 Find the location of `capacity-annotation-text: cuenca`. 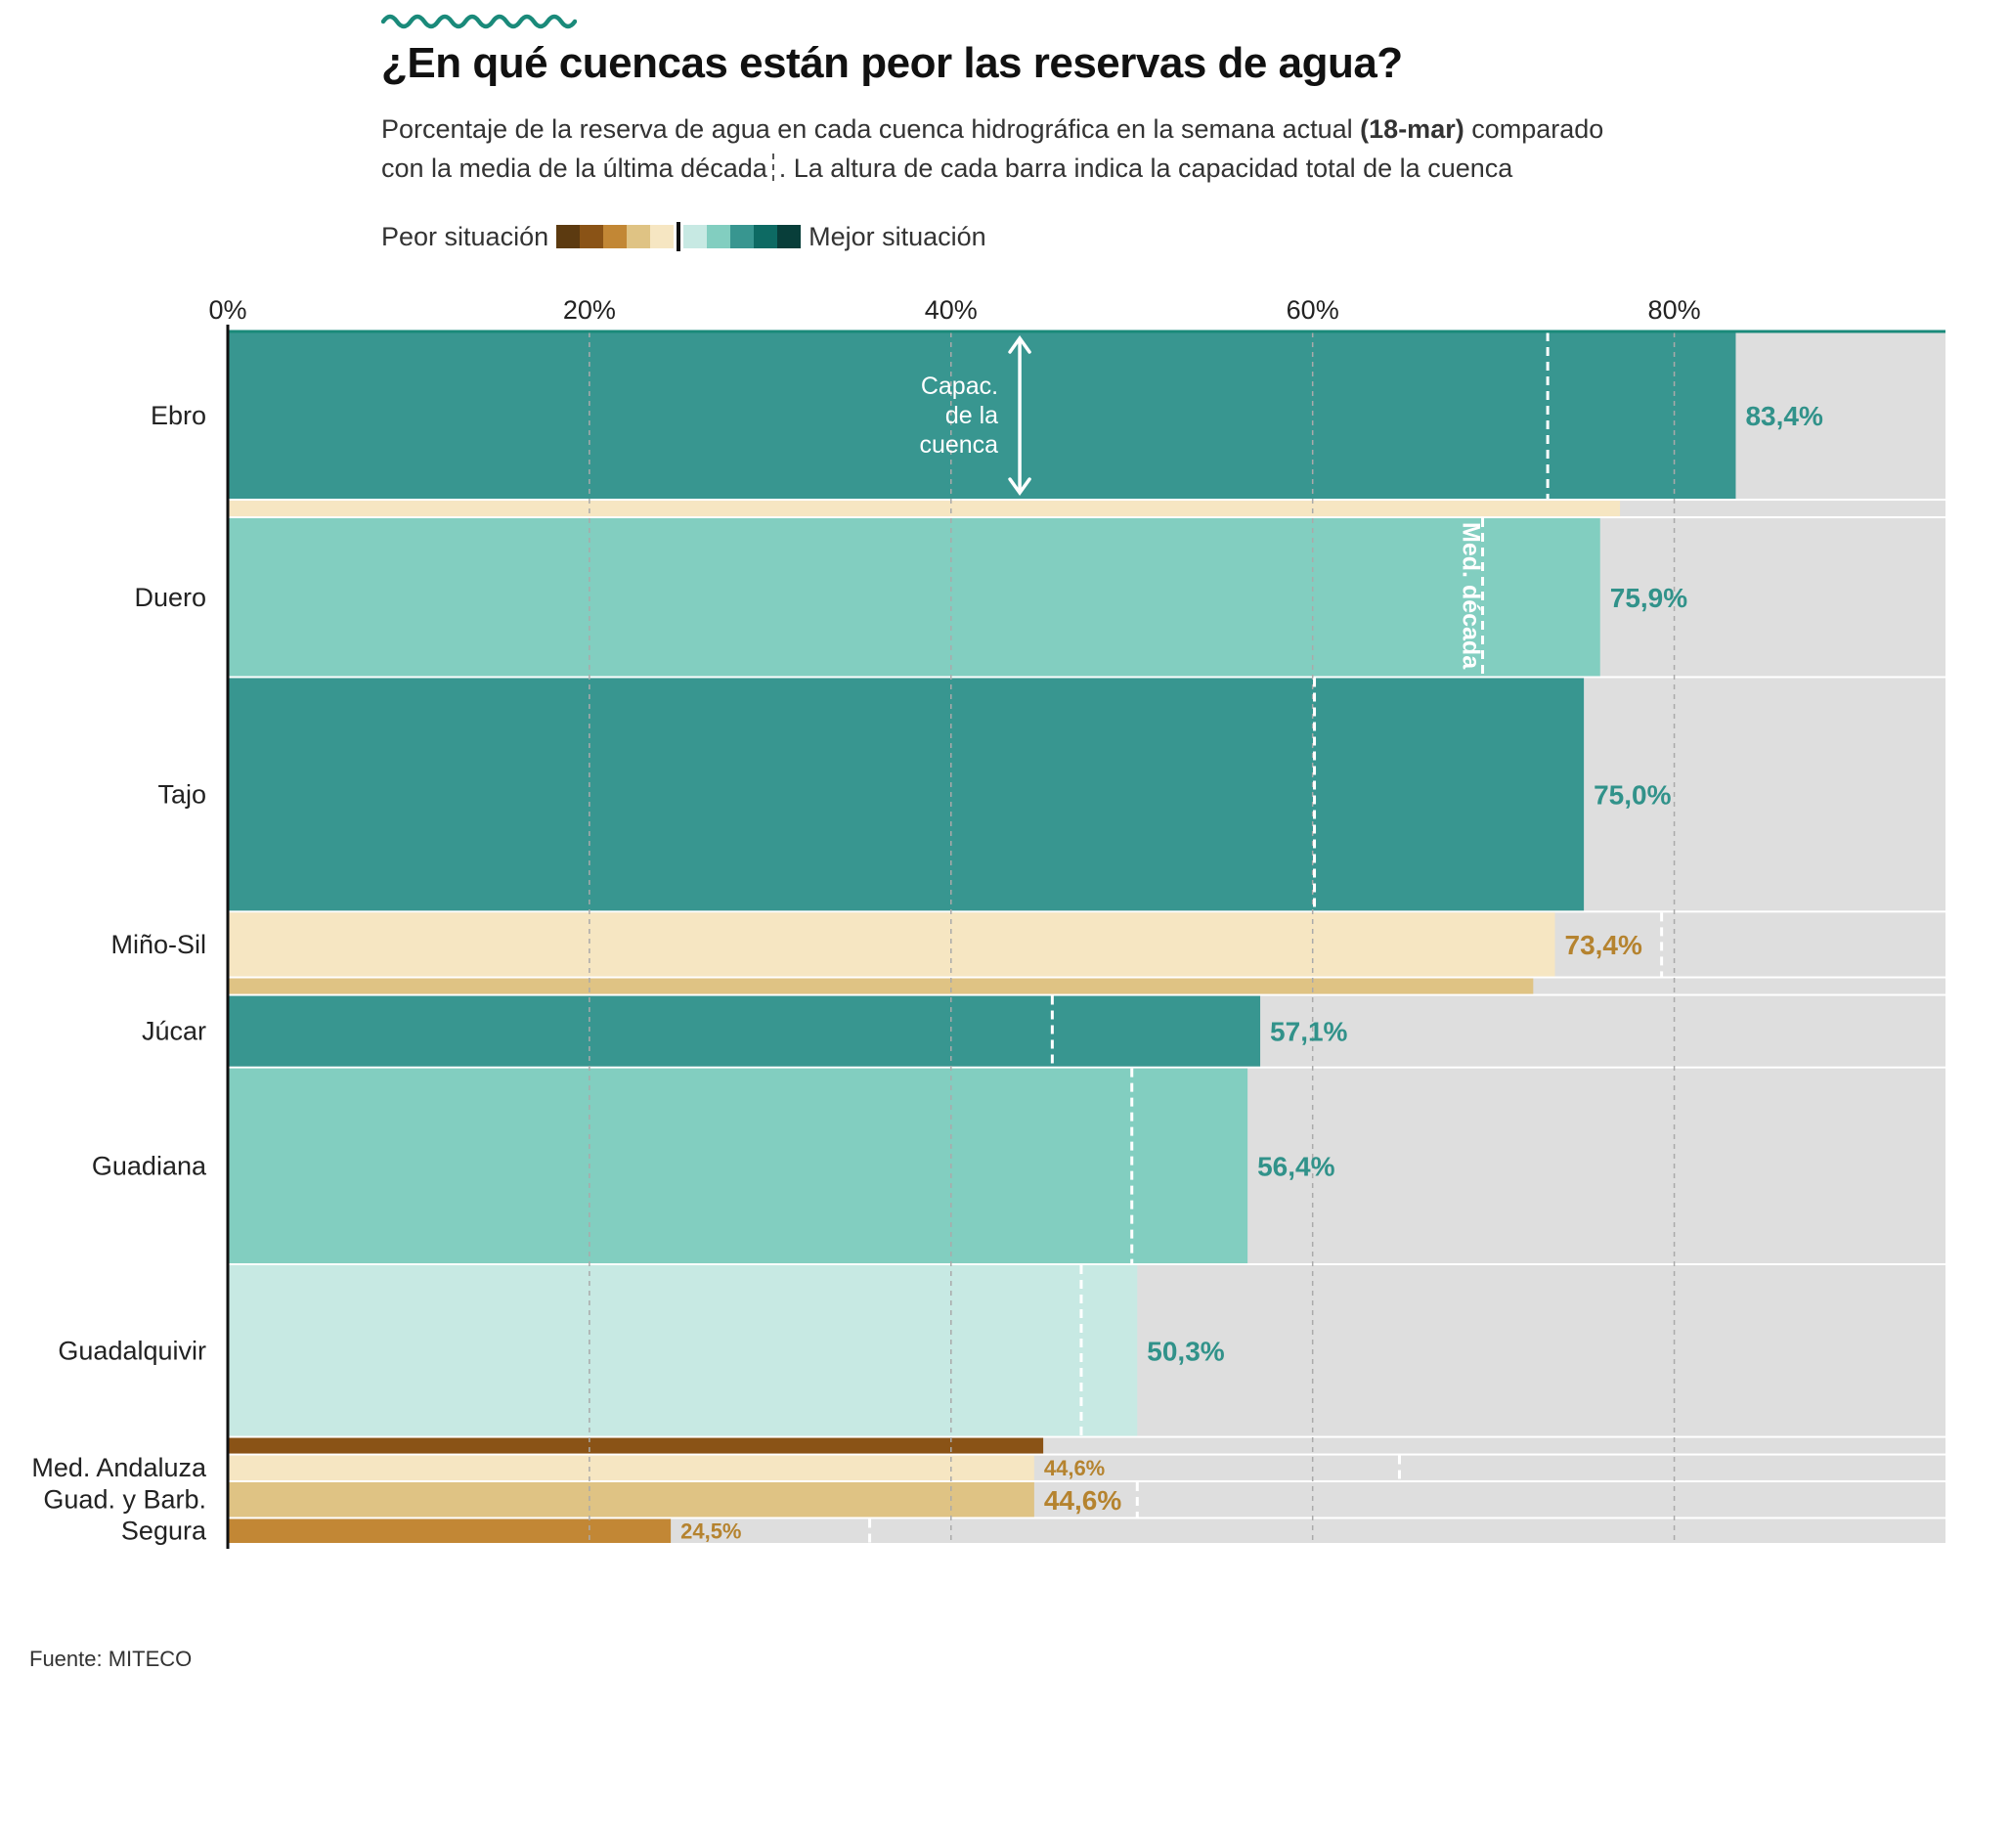

capacity-annotation-text: cuenca is located at coordinates (958, 445).